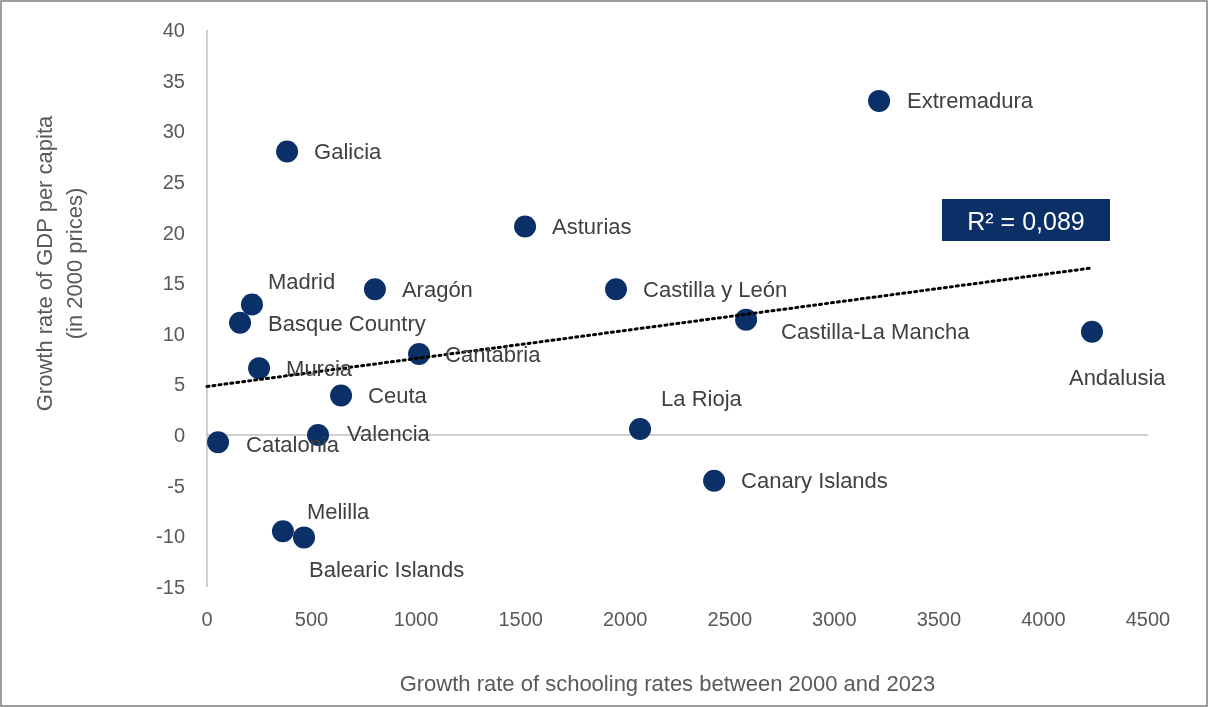 Image resolution: width=1208 pixels, height=707 pixels. Describe the element at coordinates (939, 619) in the screenshot. I see `x-tick-label: 3500` at that location.